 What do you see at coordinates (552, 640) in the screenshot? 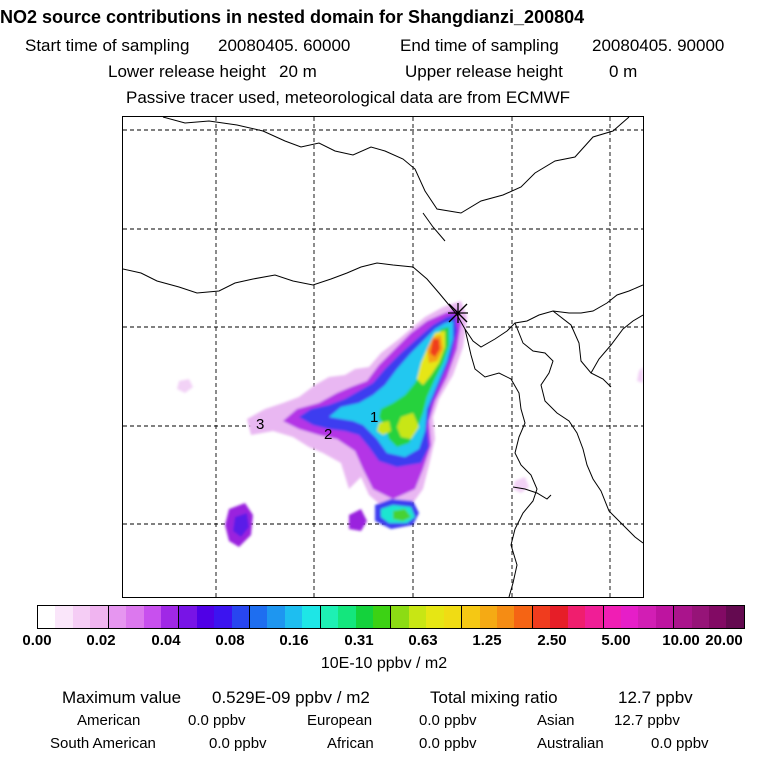
I see `colorbar-tick: 2.50` at bounding box center [552, 640].